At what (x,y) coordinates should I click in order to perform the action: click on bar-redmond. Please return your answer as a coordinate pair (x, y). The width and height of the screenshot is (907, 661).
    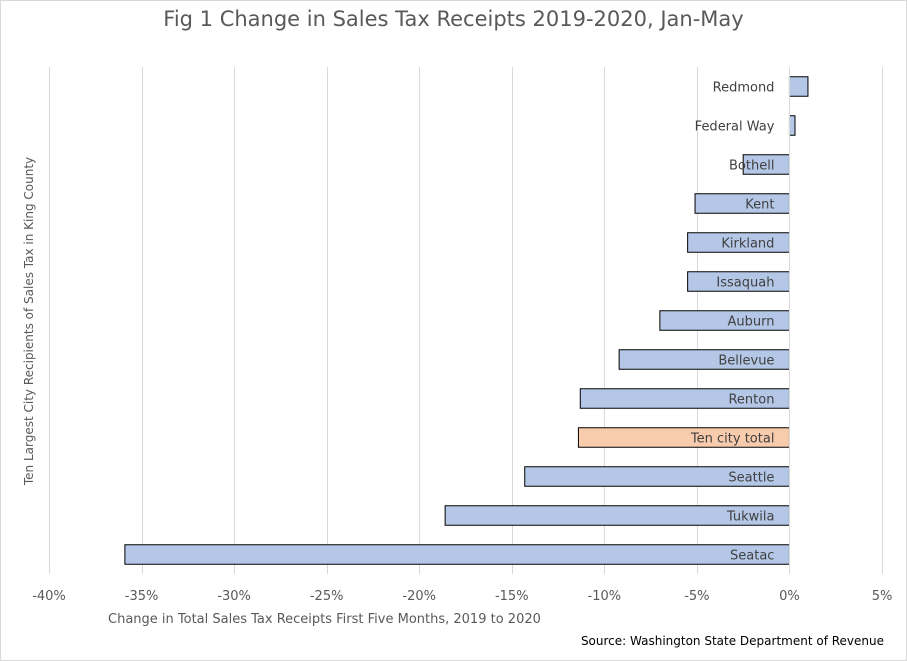
    Looking at the image, I should click on (798, 86).